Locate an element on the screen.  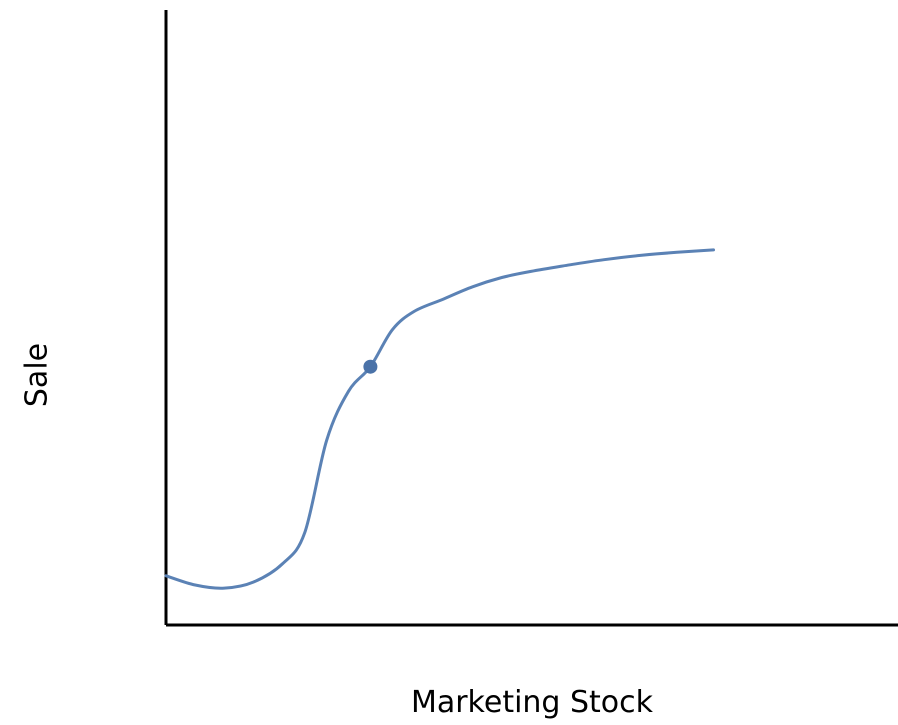
x-axis-label: Marketing Stock is located at coordinates (532, 702).